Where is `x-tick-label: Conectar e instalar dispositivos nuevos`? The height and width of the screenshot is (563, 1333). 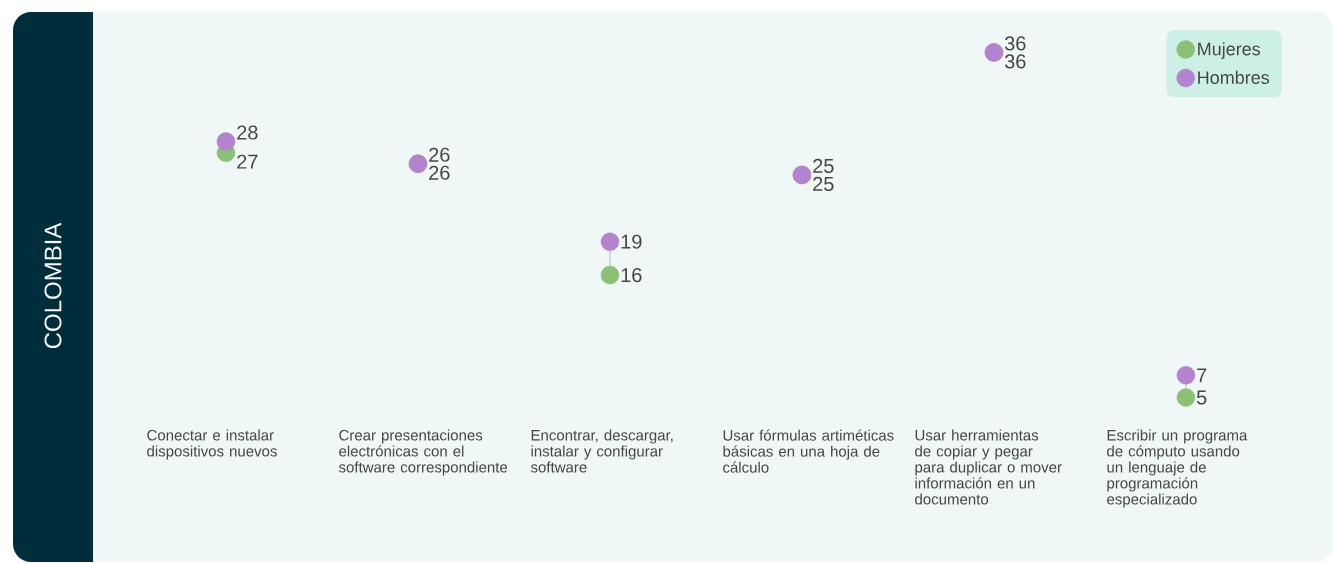
x-tick-label: Conectar e instalar dispositivos nuevos is located at coordinates (212, 444).